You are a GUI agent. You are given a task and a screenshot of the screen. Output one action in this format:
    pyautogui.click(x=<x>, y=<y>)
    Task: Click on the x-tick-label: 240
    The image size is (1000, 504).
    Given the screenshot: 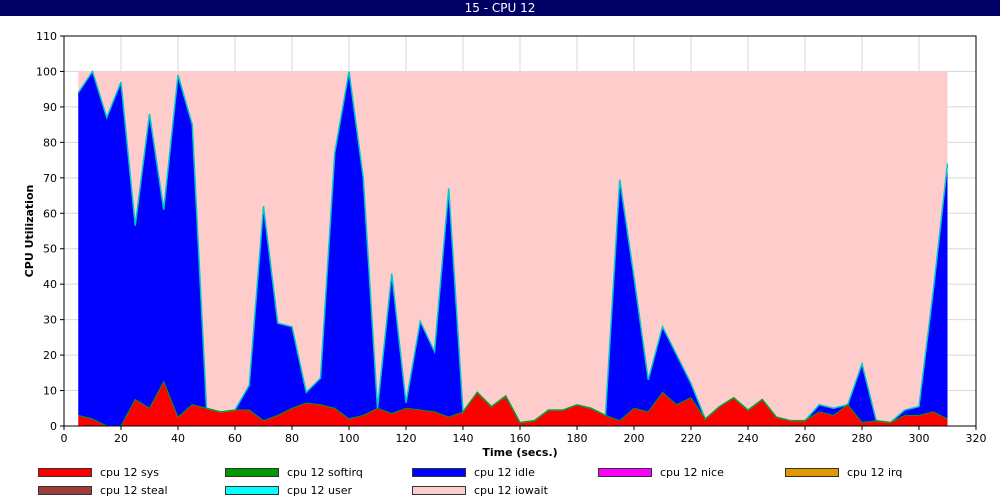 What is the action you would take?
    pyautogui.click(x=748, y=438)
    